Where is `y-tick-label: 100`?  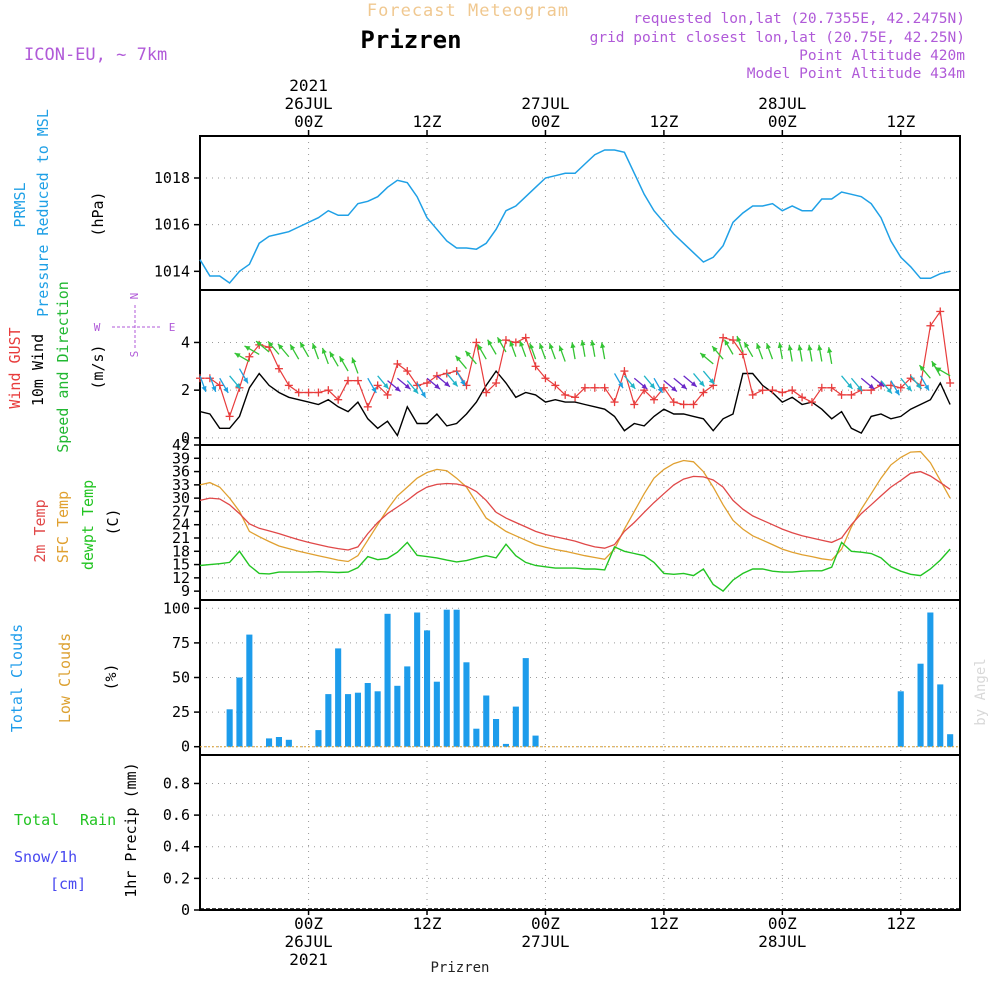
y-tick-label: 100 is located at coordinates (176, 608).